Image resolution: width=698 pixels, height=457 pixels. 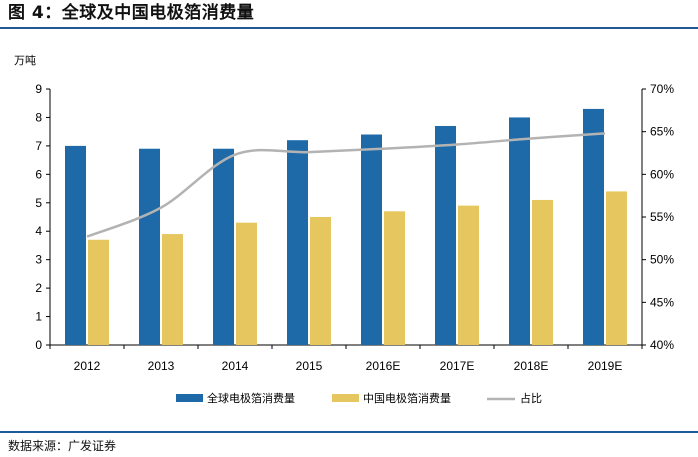 What do you see at coordinates (38, 117) in the screenshot?
I see `left-tick-label: 8` at bounding box center [38, 117].